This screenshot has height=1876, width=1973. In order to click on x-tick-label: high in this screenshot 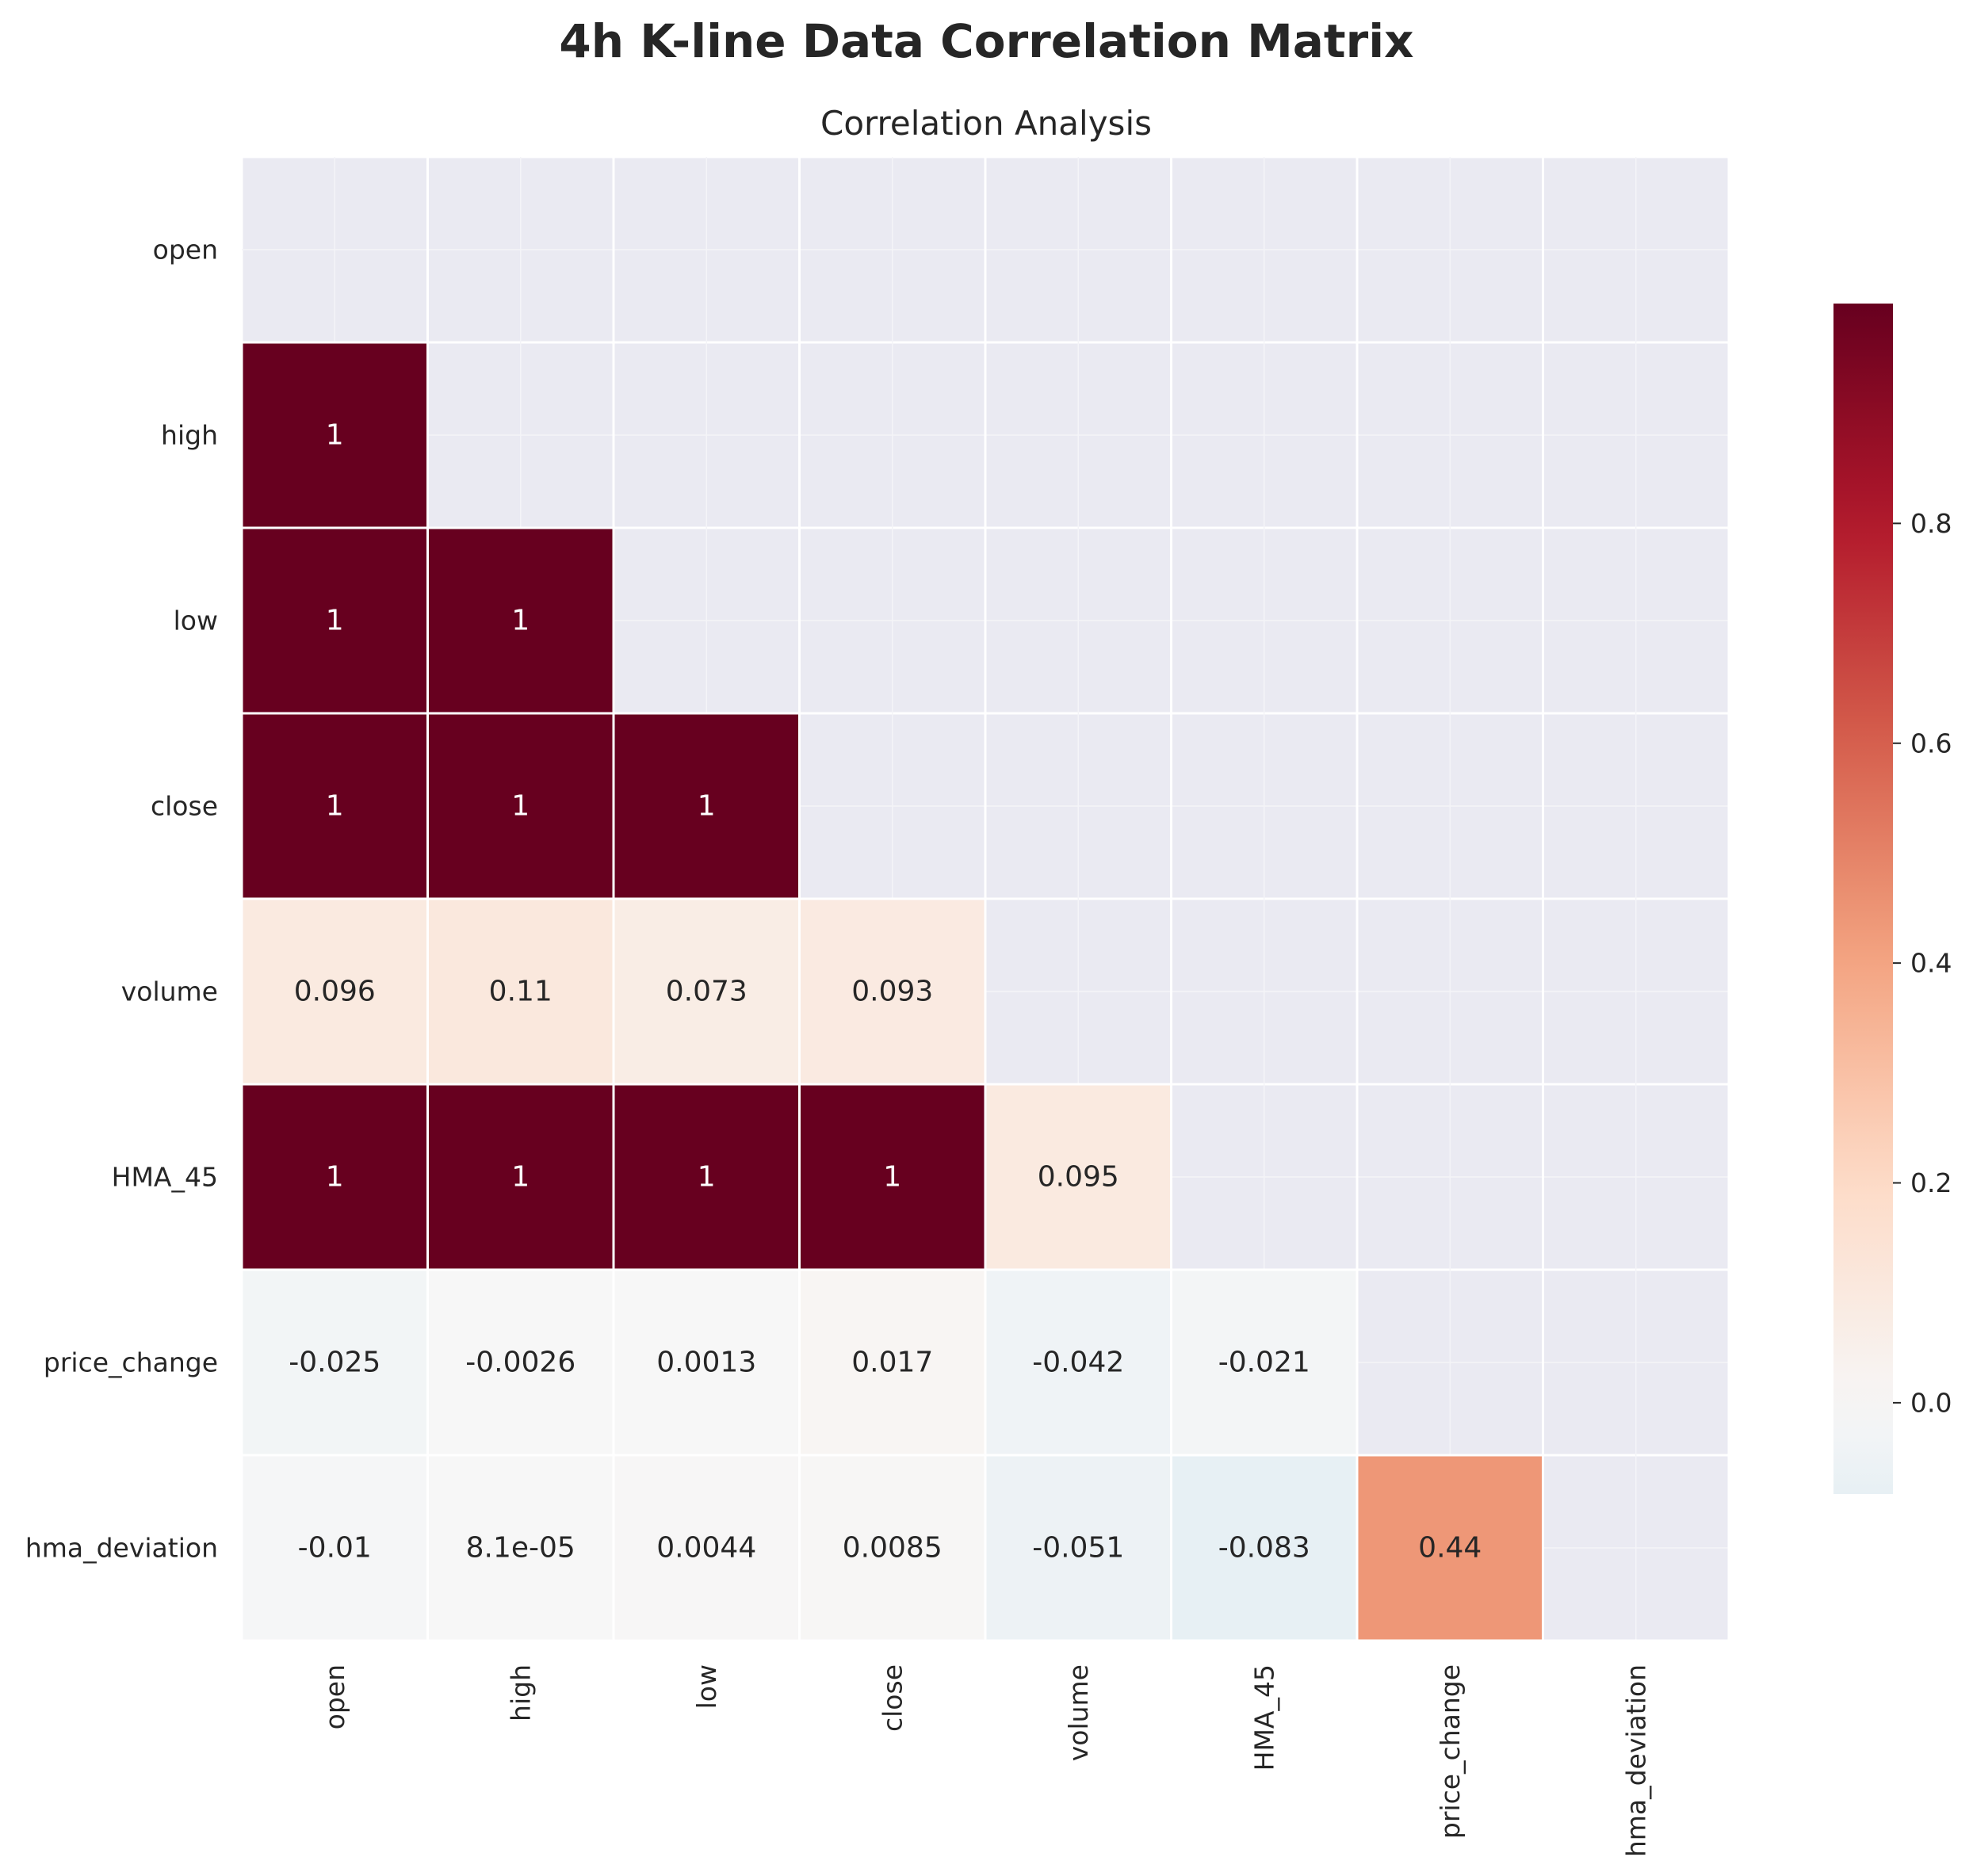, I will do `click(520, 1692)`.